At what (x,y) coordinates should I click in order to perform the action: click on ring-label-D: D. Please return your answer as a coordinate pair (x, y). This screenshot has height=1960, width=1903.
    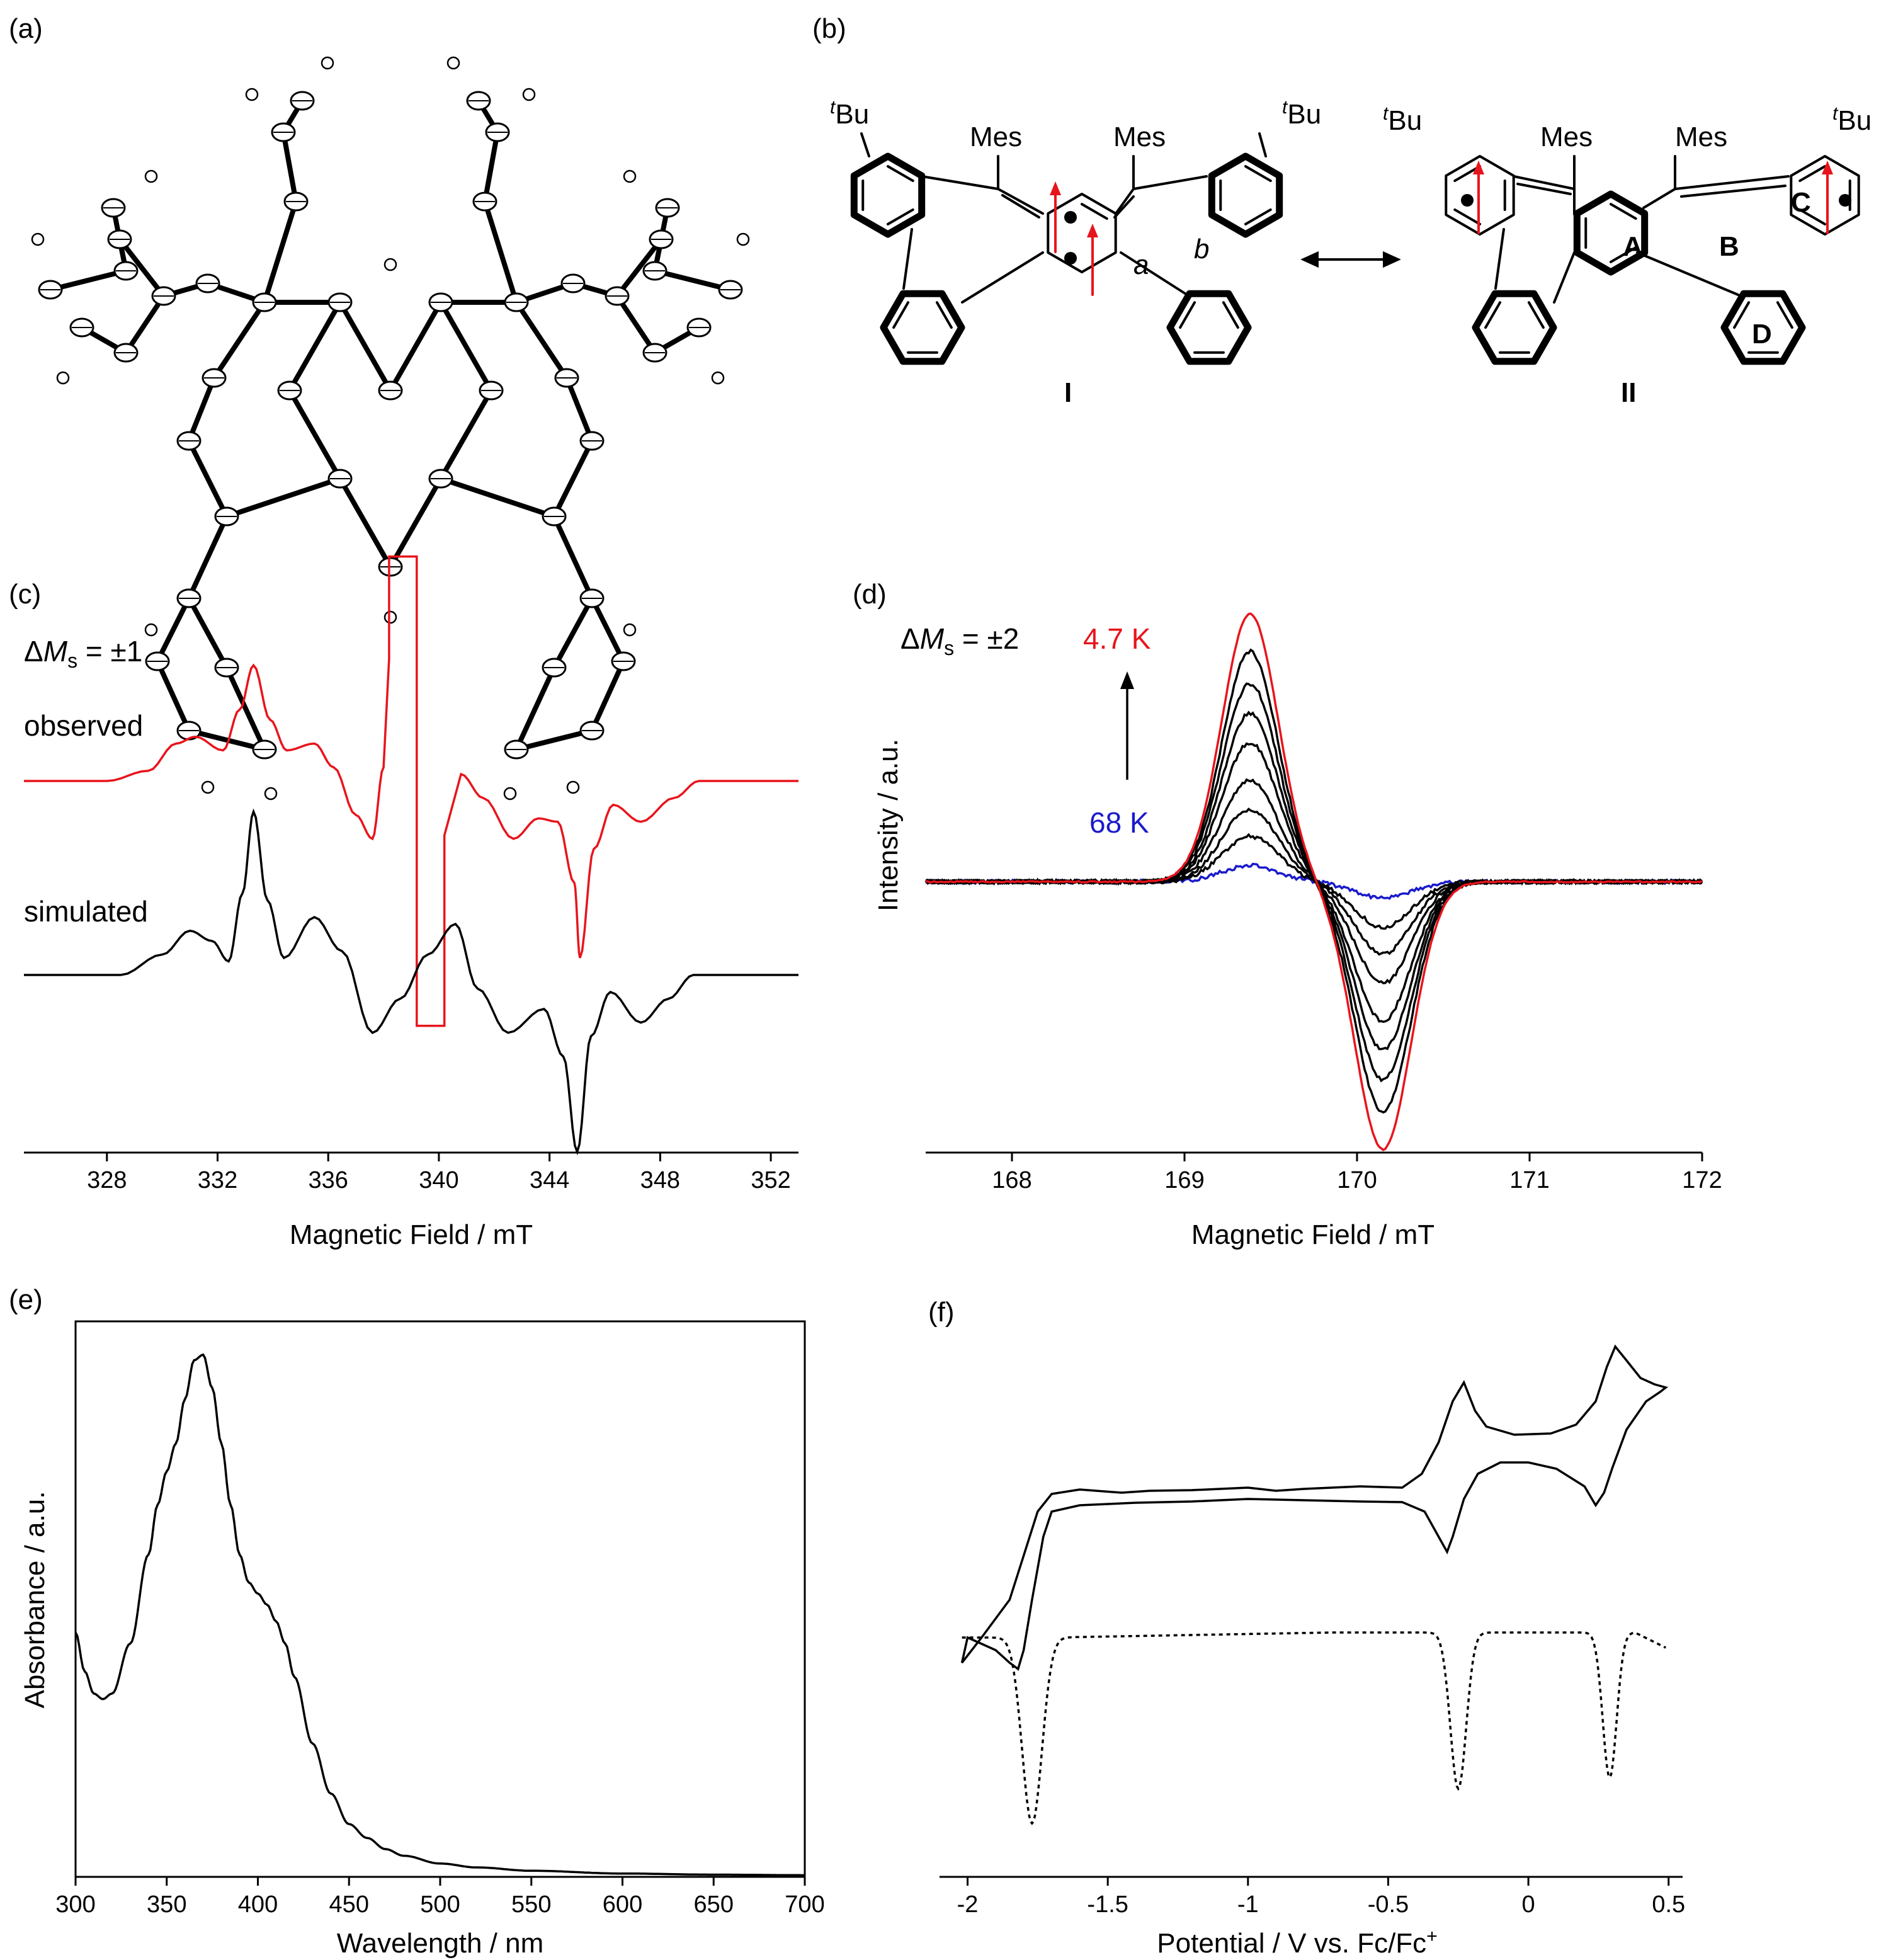
    Looking at the image, I should click on (1762, 334).